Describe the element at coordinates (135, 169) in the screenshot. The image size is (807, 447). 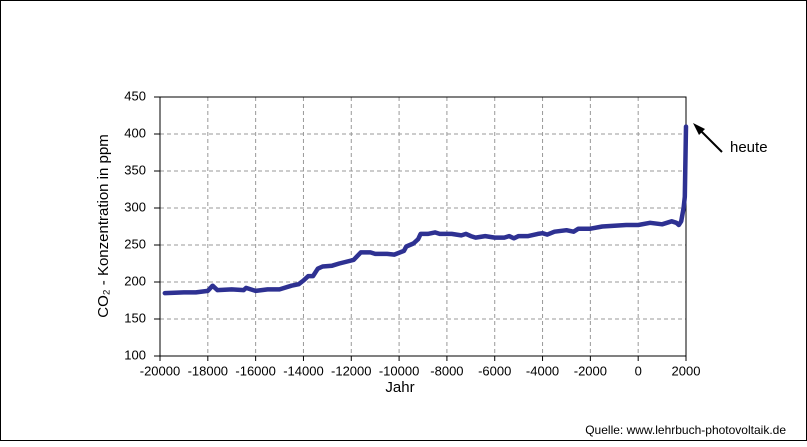
I see `y-tick-label: 350` at that location.